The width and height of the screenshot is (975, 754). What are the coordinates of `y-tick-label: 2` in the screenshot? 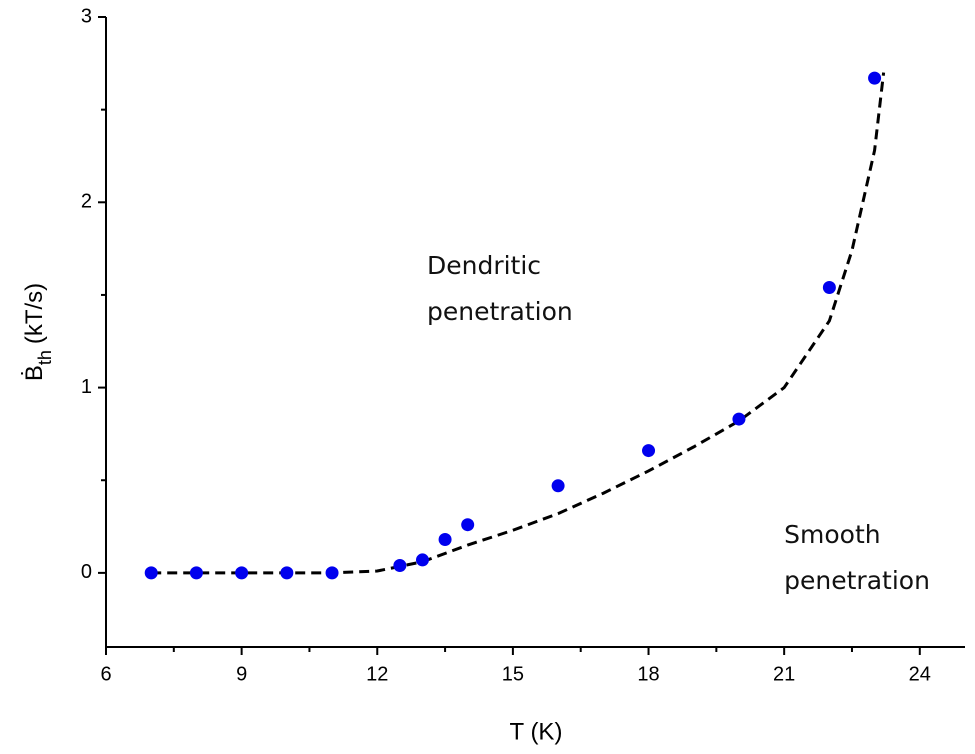 It's located at (86, 202).